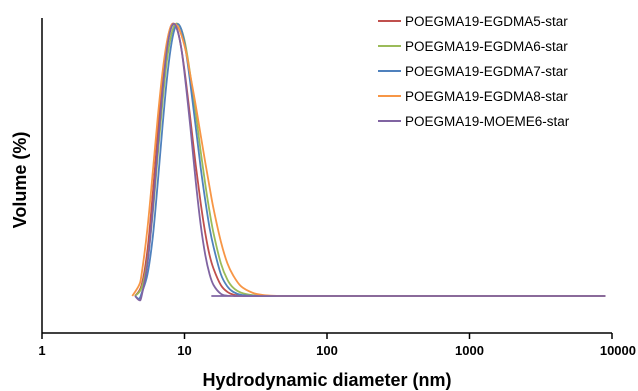  Describe the element at coordinates (486, 46) in the screenshot. I see `legend-label-2: POEGMA19-EGDMA6-star` at that location.